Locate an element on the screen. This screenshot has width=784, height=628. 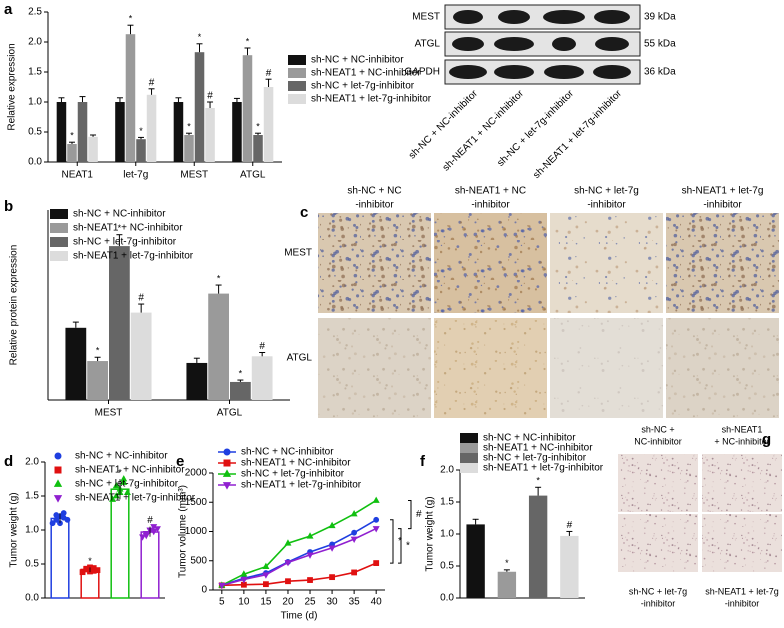
y-tick-label: 0.5 is located at coordinates (35, 132).